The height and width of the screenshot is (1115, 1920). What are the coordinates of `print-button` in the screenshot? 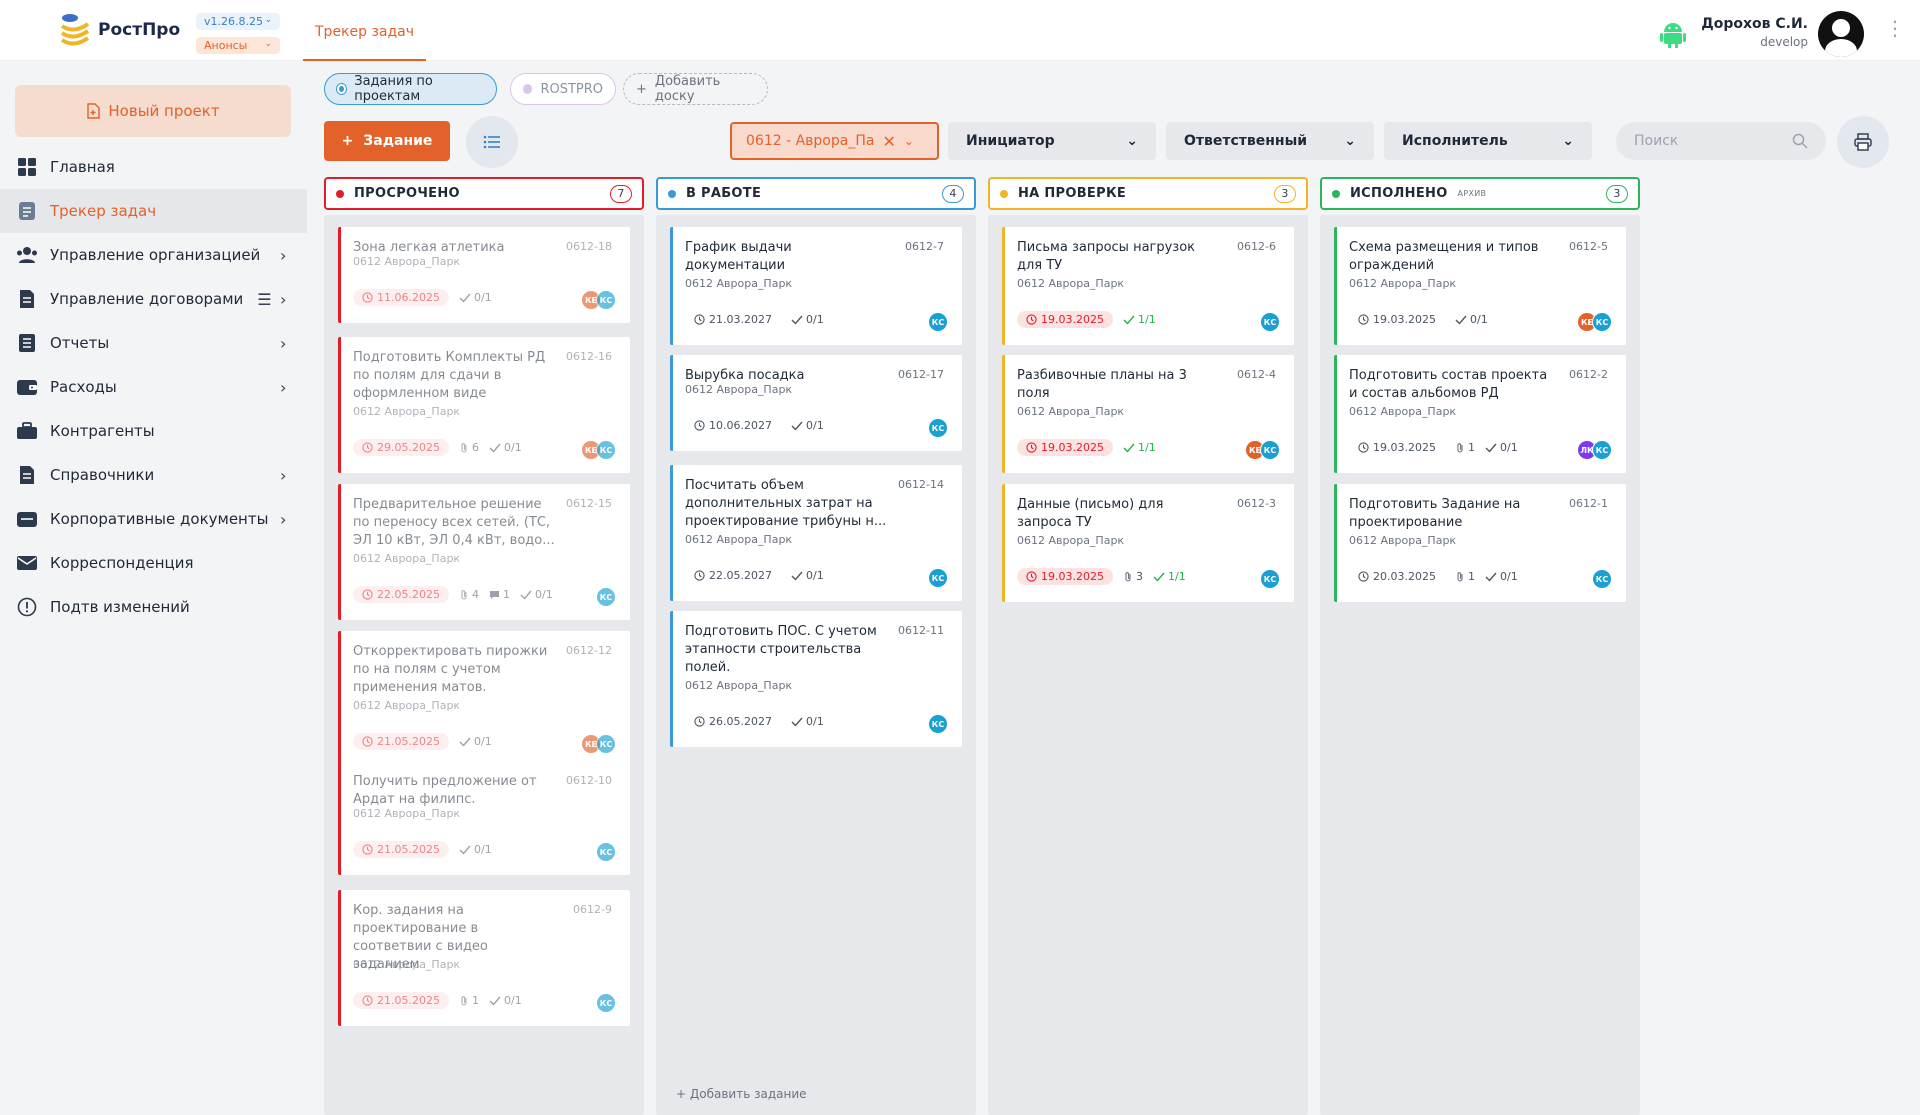 It's located at (1863, 142).